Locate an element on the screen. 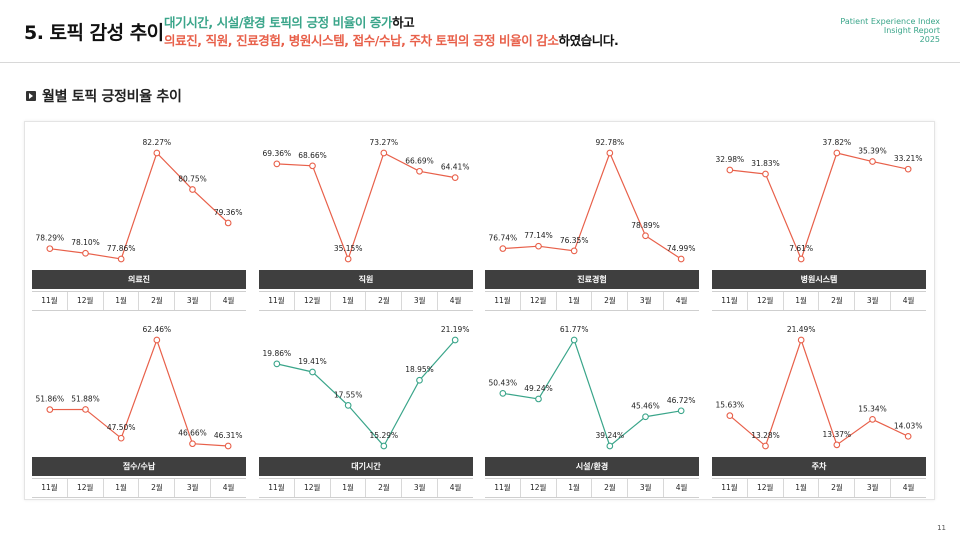 This screenshot has width=960, height=540. data-label: 68.66% is located at coordinates (312, 155).